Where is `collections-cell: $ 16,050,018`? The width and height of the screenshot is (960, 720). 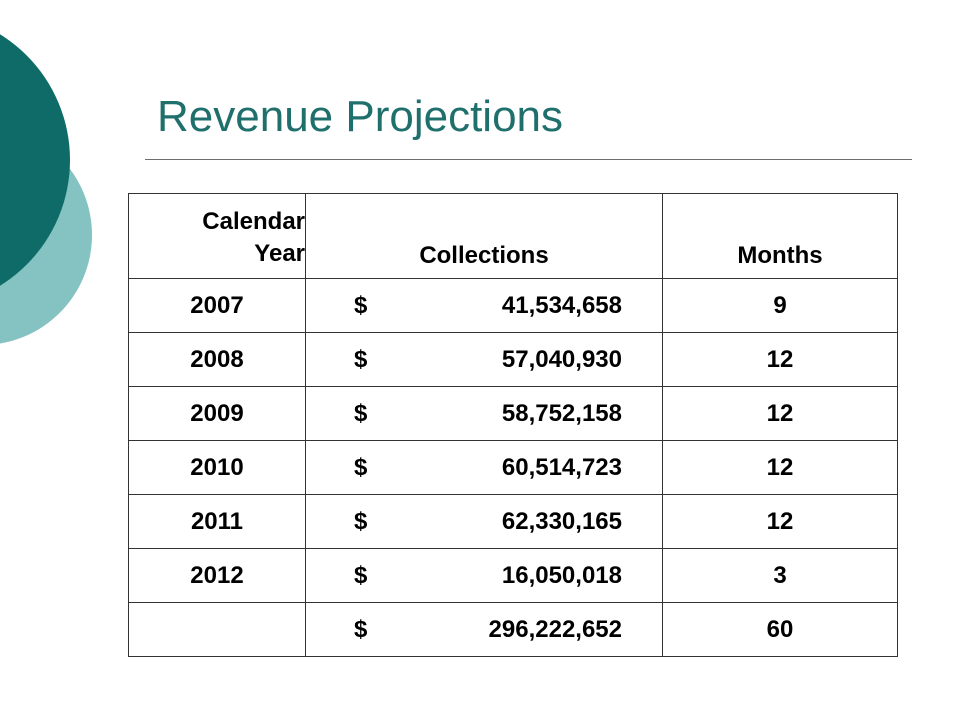
collections-cell: $ 16,050,018 is located at coordinates (484, 575).